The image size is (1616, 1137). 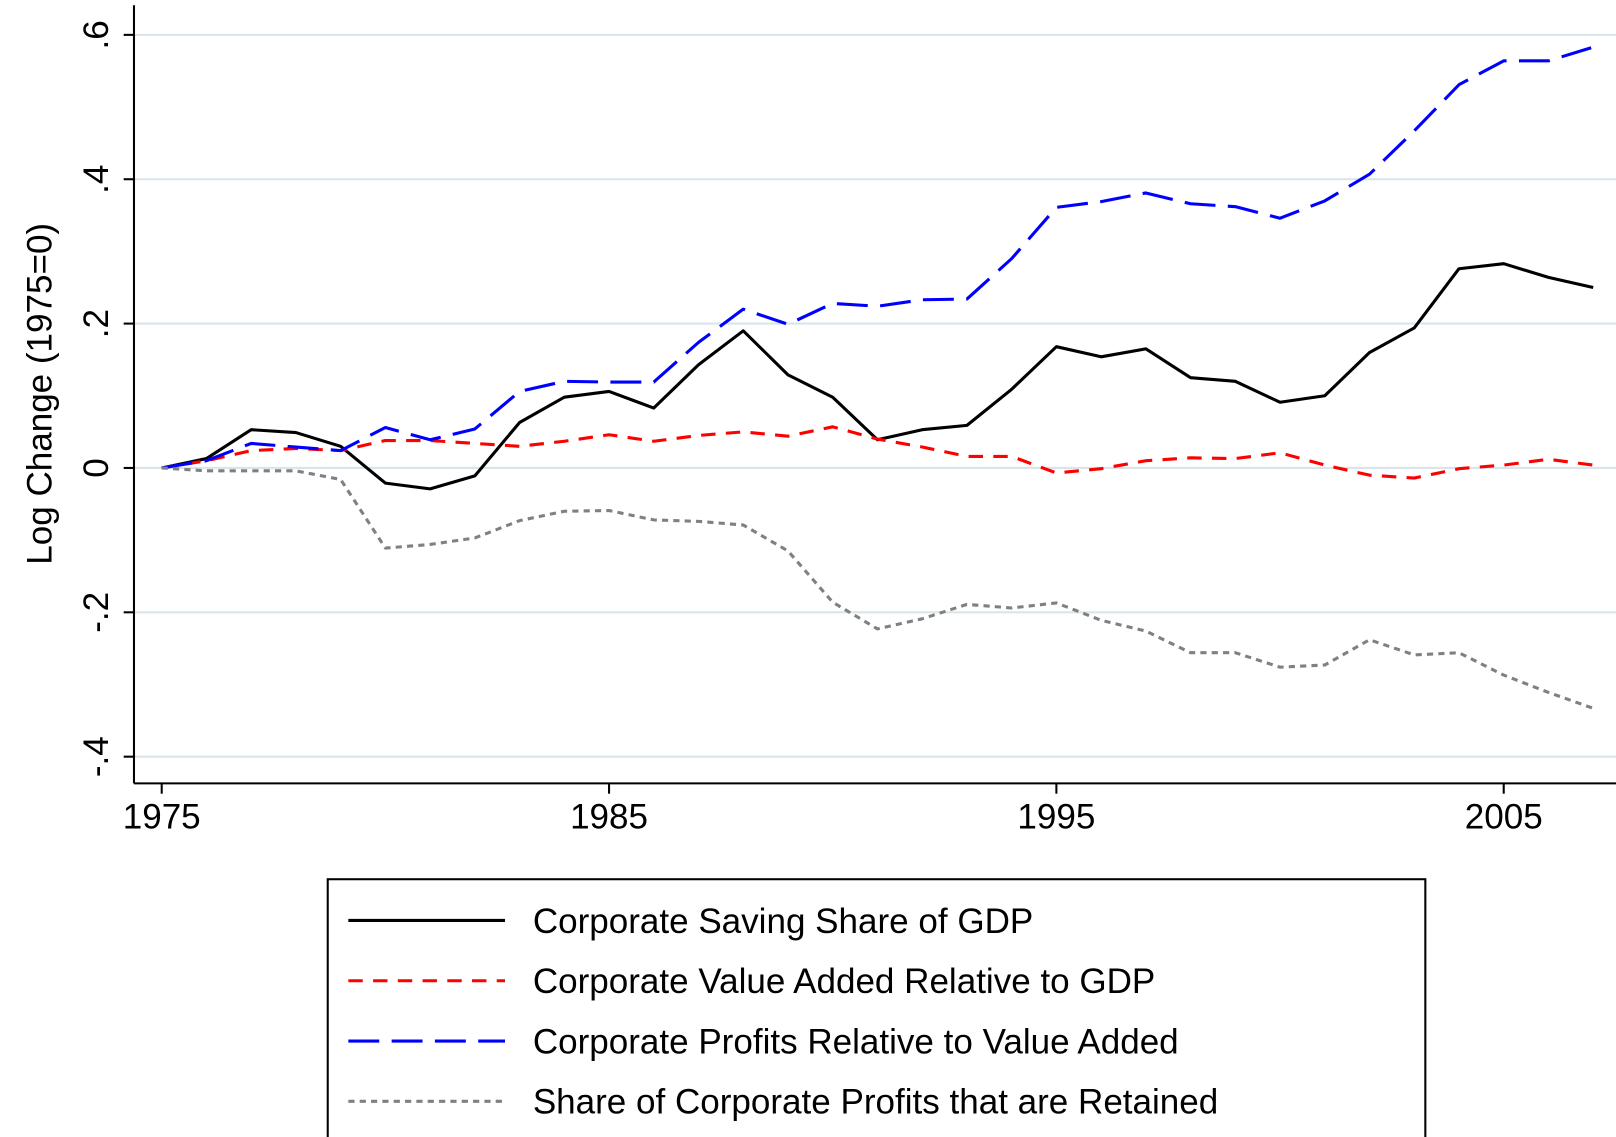 What do you see at coordinates (96, 34) in the screenshot?
I see `y-tick-label: .6` at bounding box center [96, 34].